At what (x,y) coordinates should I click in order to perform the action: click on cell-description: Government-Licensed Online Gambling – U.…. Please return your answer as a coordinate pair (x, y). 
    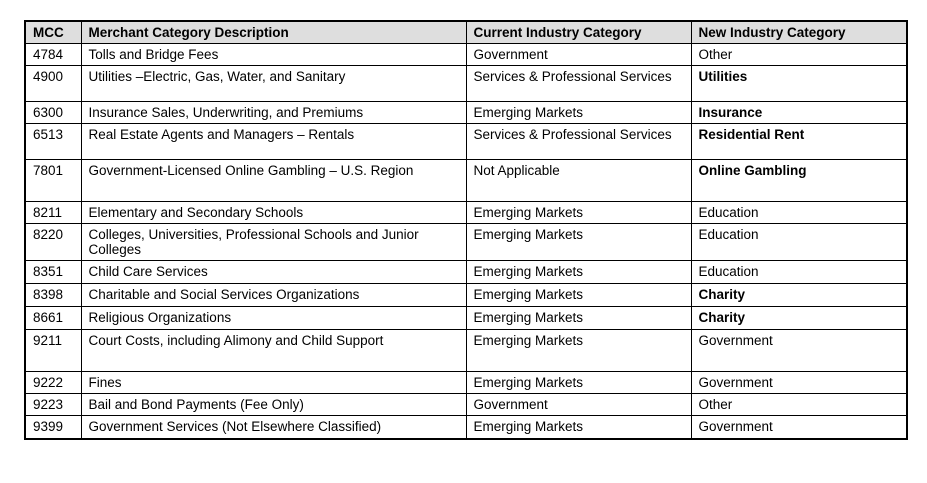
    Looking at the image, I should click on (273, 180).